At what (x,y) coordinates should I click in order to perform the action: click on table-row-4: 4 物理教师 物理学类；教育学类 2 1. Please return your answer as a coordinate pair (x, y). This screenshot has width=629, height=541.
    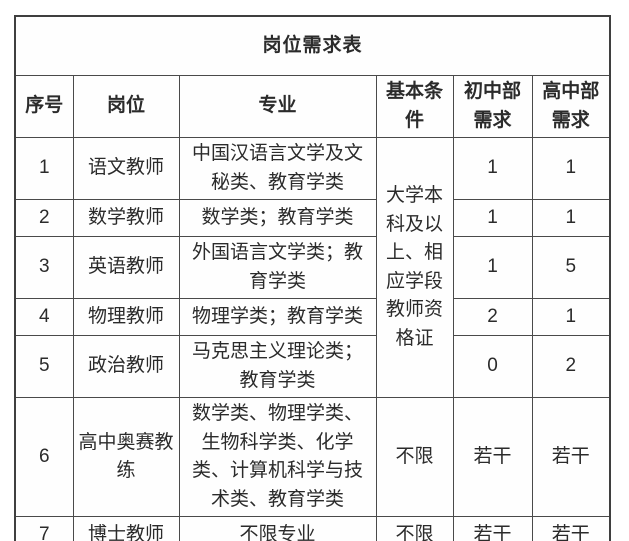
    Looking at the image, I should click on (312, 317).